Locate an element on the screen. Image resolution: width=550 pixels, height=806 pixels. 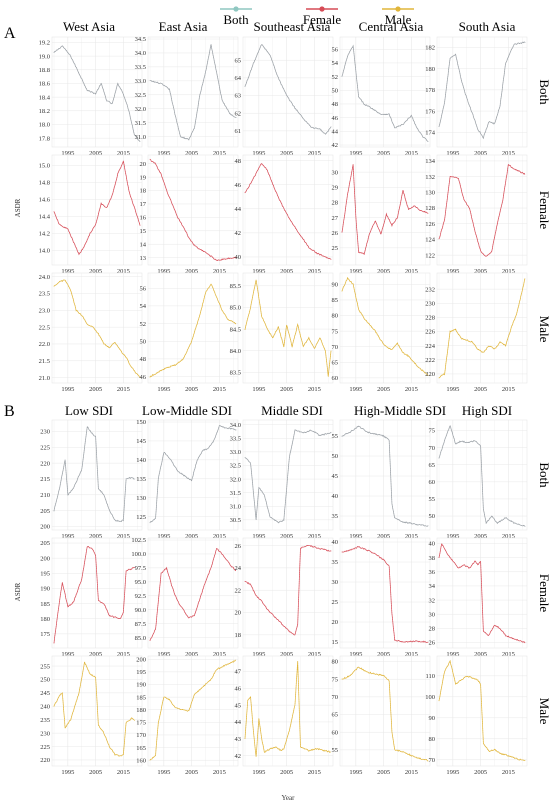
y-tick-label: 33.0 is located at coordinates (140, 81).